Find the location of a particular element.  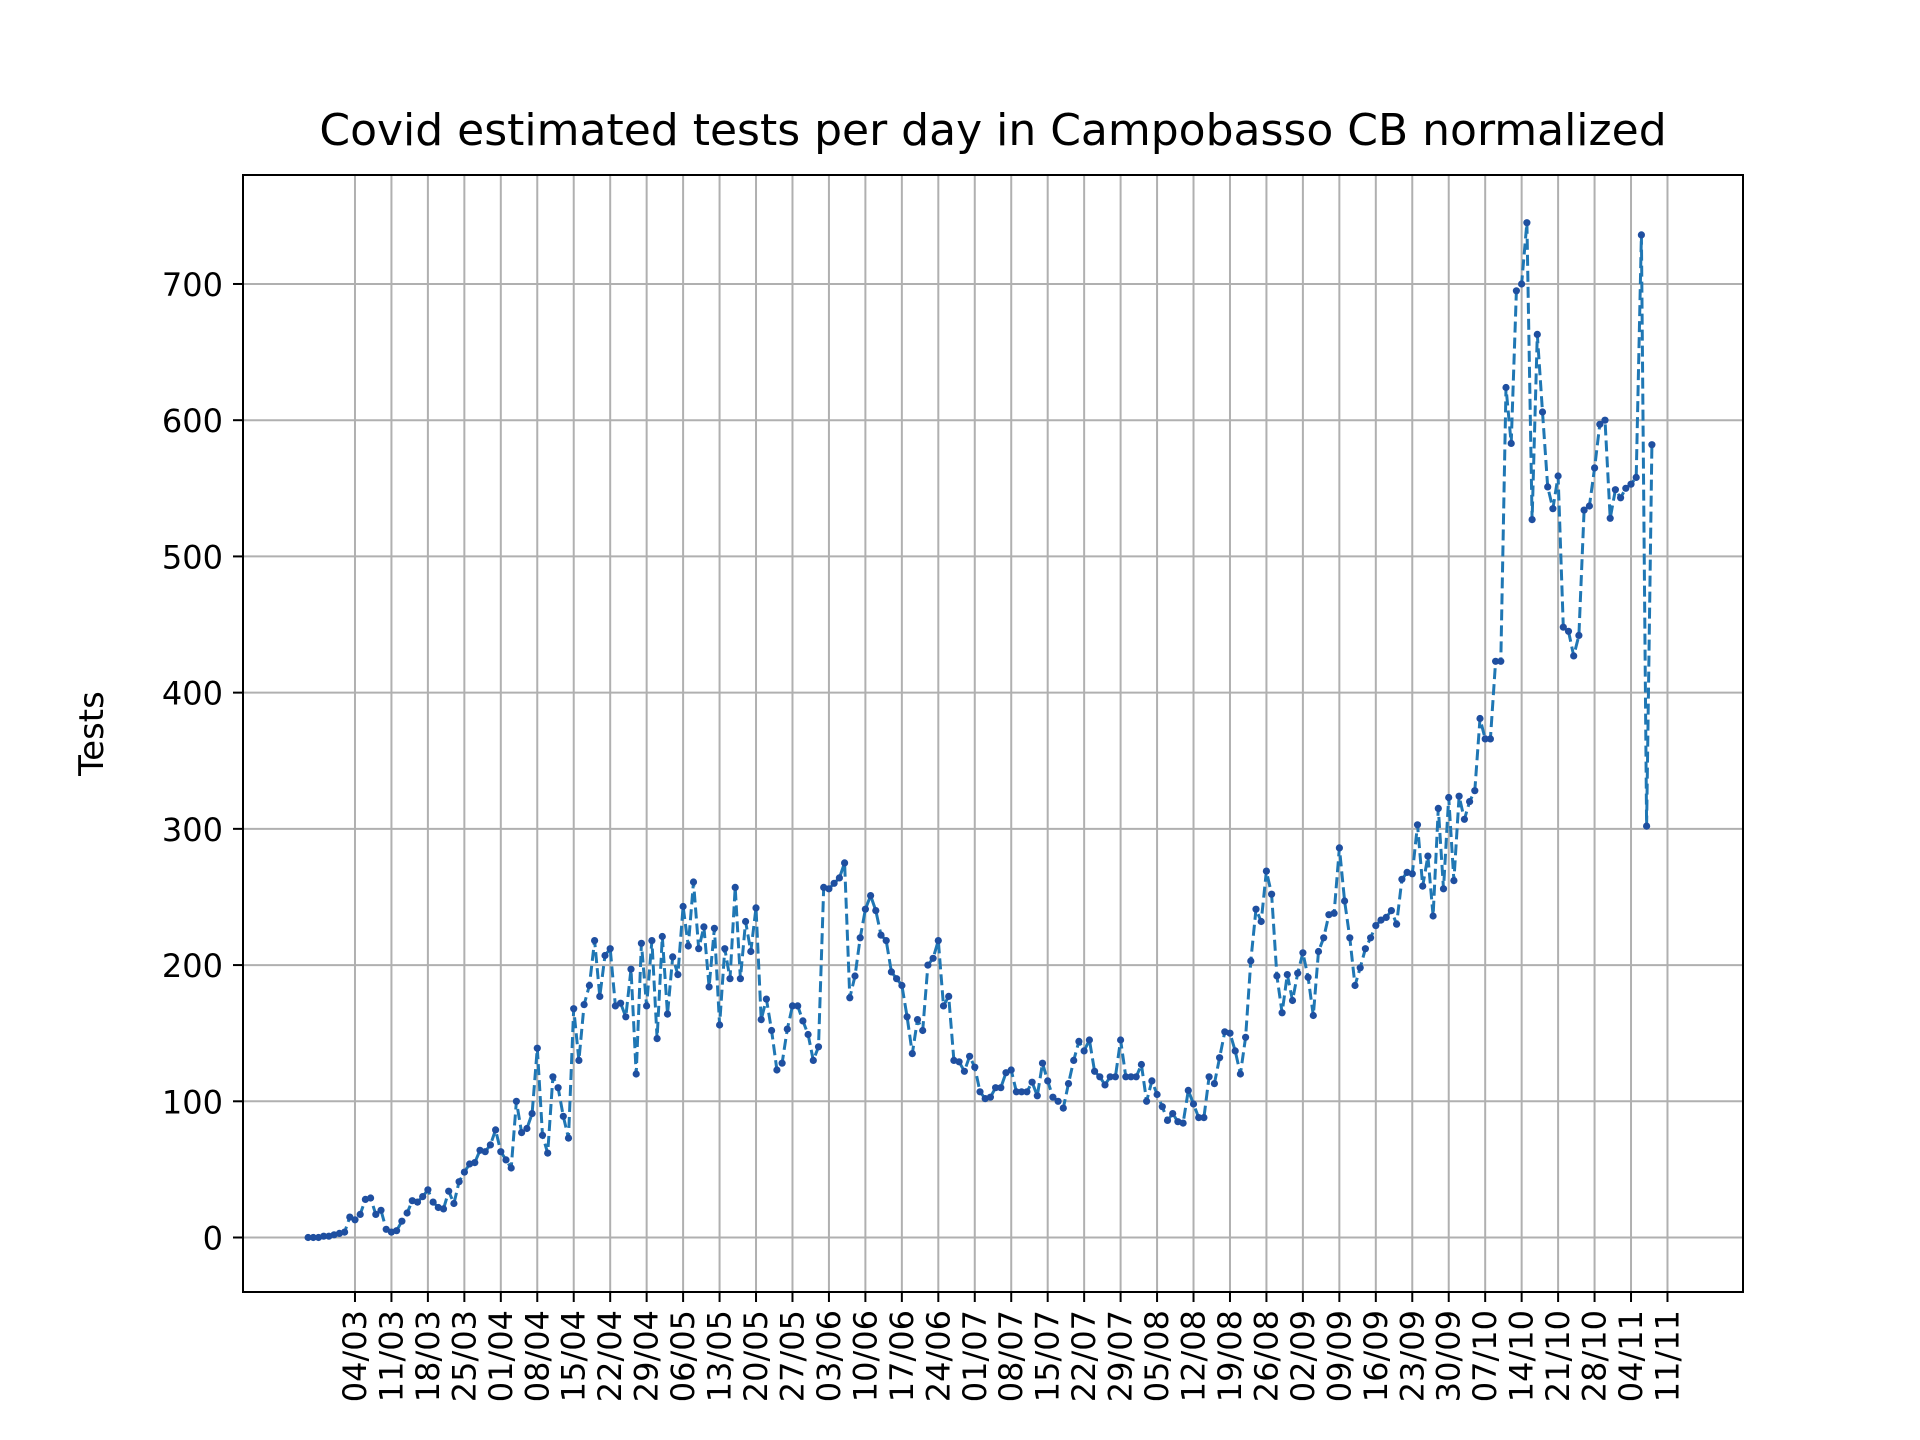

x-tick-label: 03/06 is located at coordinates (829, 1356).